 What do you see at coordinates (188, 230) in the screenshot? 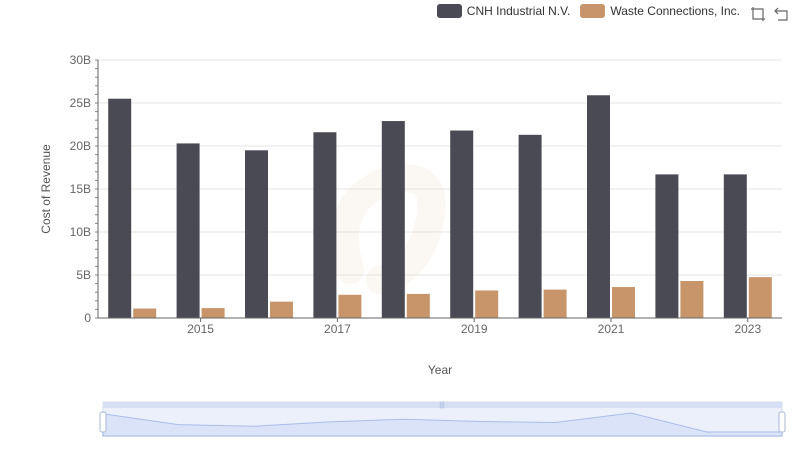
I see `bar-cnh-2015` at bounding box center [188, 230].